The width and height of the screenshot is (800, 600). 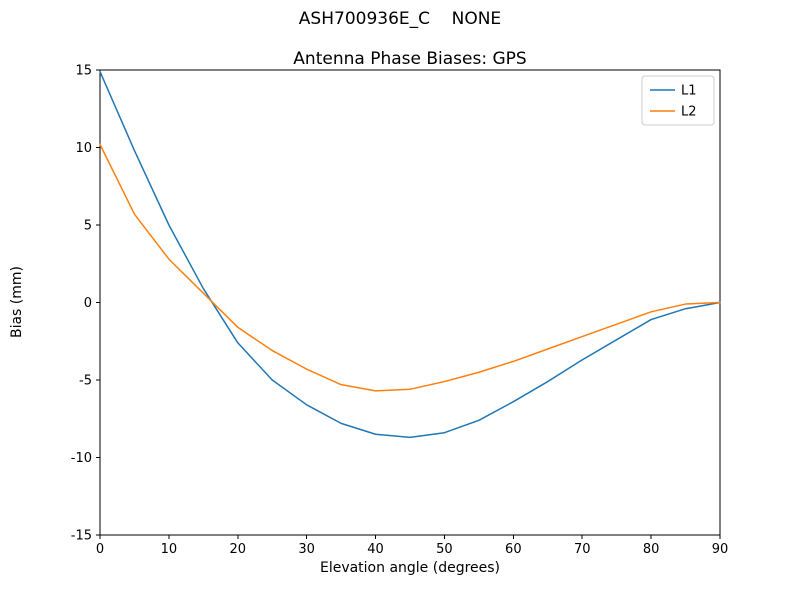 What do you see at coordinates (375, 549) in the screenshot?
I see `x-tick-label: 40` at bounding box center [375, 549].